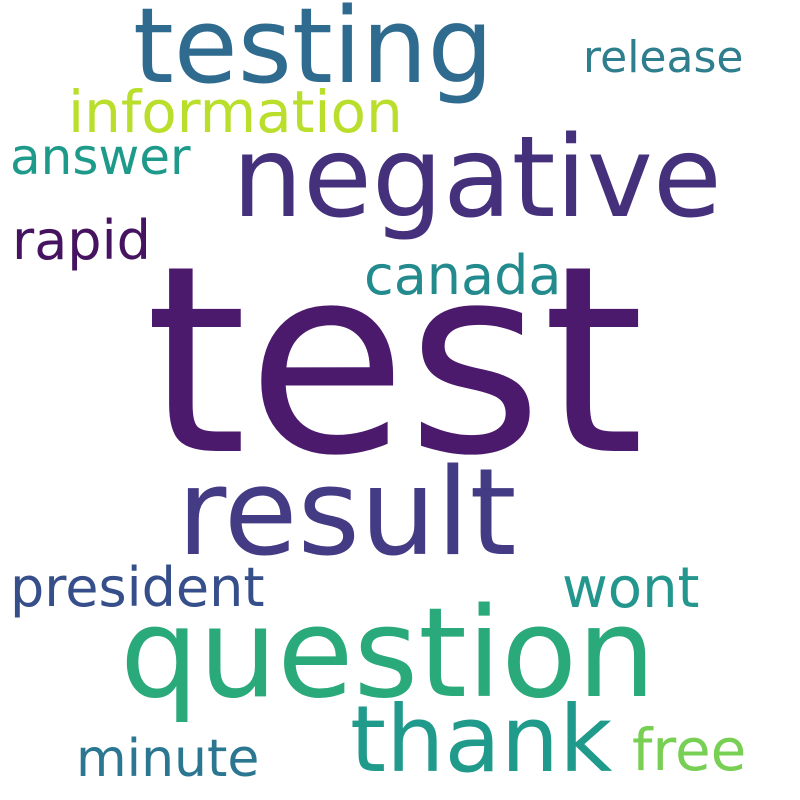  Describe the element at coordinates (235, 112) in the screenshot. I see `word-information: information` at that location.